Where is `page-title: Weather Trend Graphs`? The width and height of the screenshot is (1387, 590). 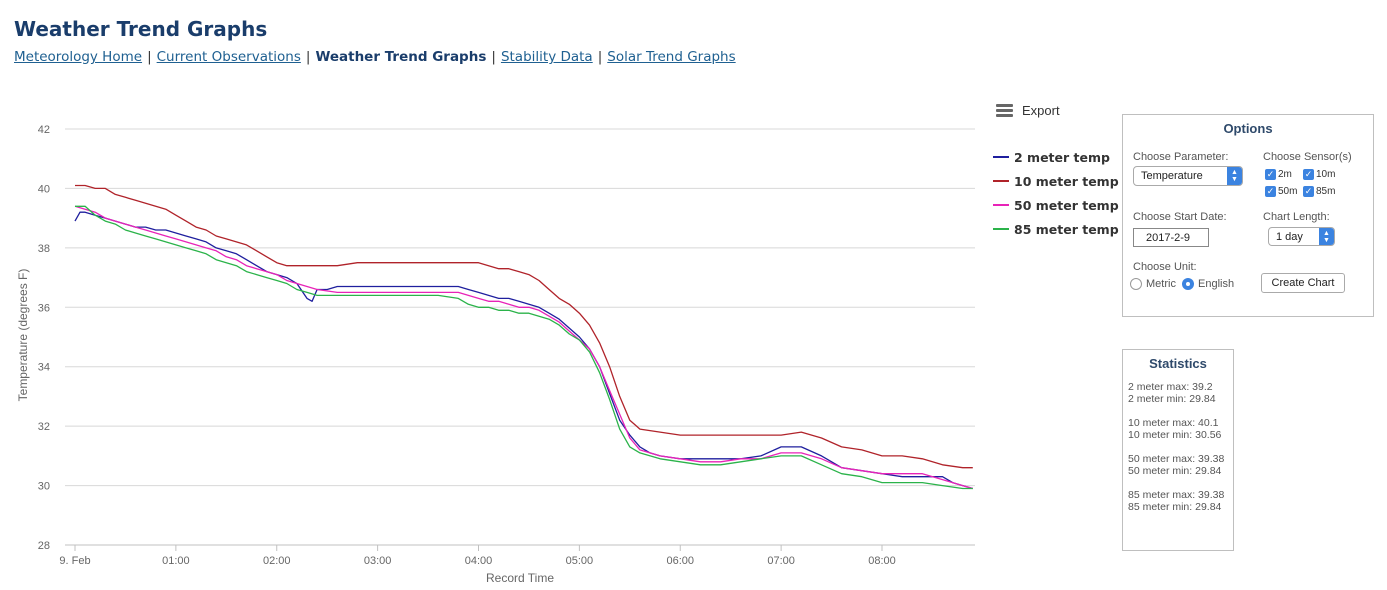
page-title: Weather Trend Graphs is located at coordinates (141, 29).